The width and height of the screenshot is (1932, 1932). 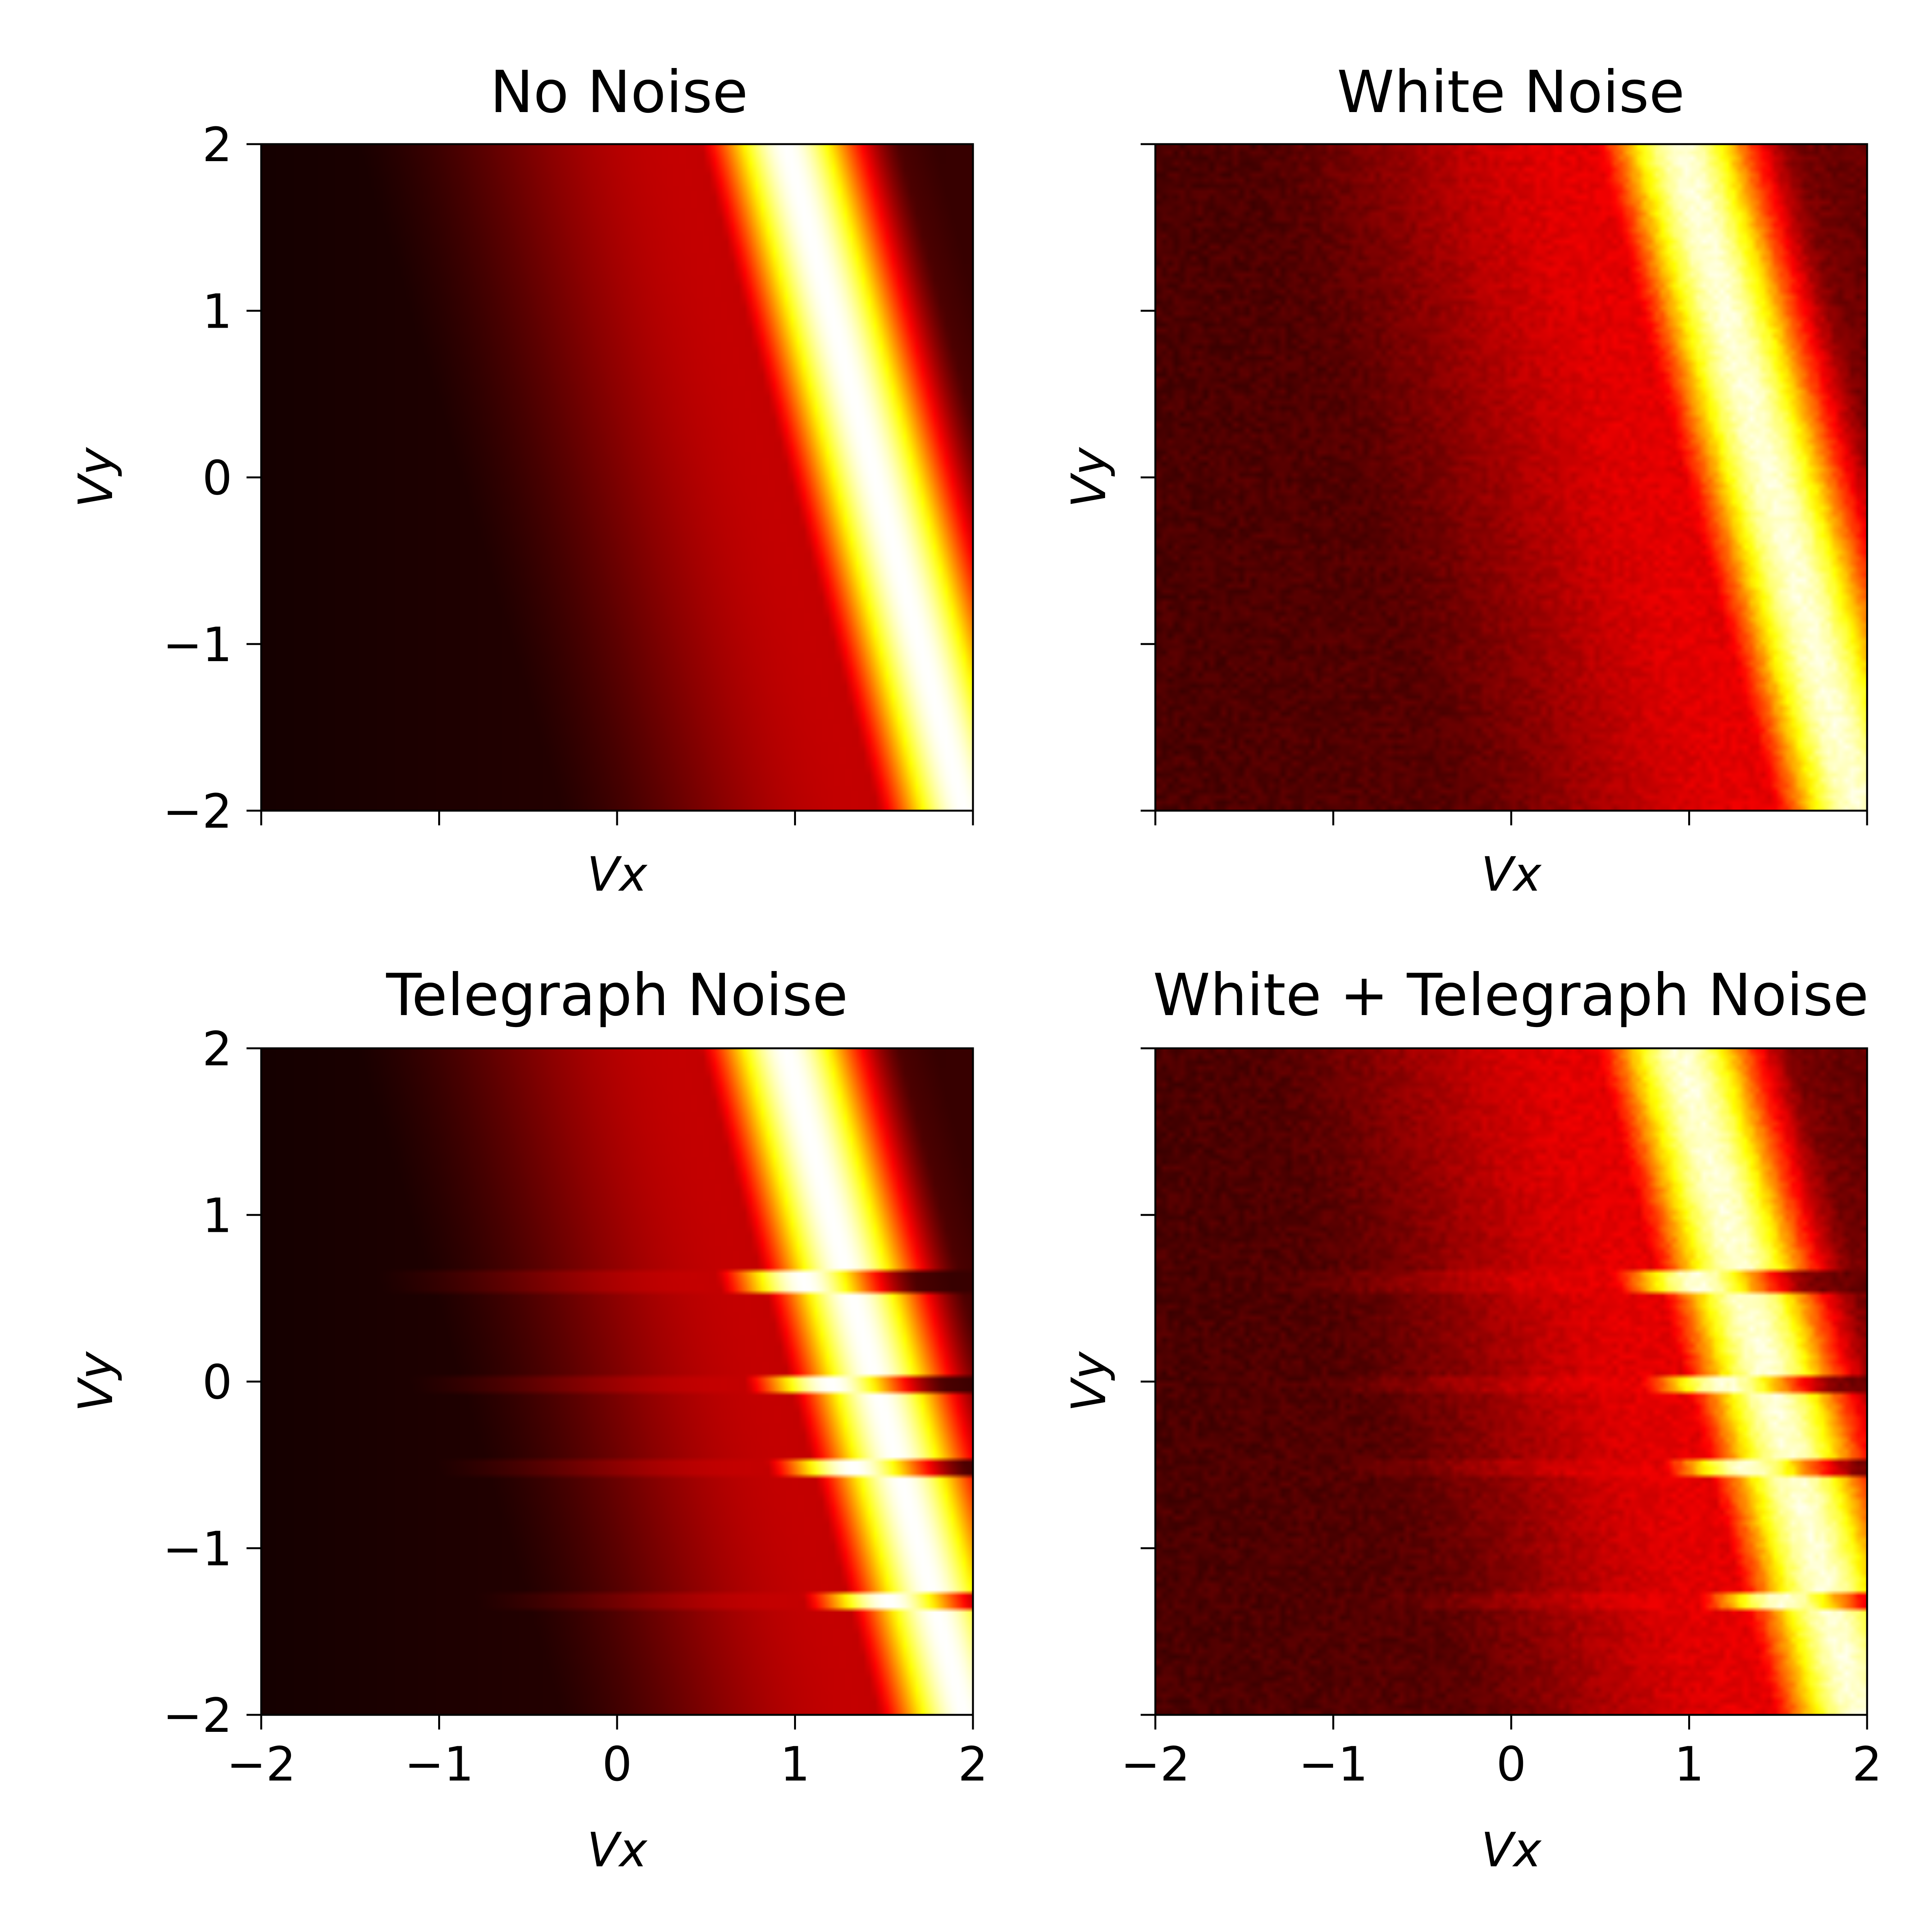 What do you see at coordinates (1511, 996) in the screenshot?
I see `panel-title: White + Telegraph Noise` at bounding box center [1511, 996].